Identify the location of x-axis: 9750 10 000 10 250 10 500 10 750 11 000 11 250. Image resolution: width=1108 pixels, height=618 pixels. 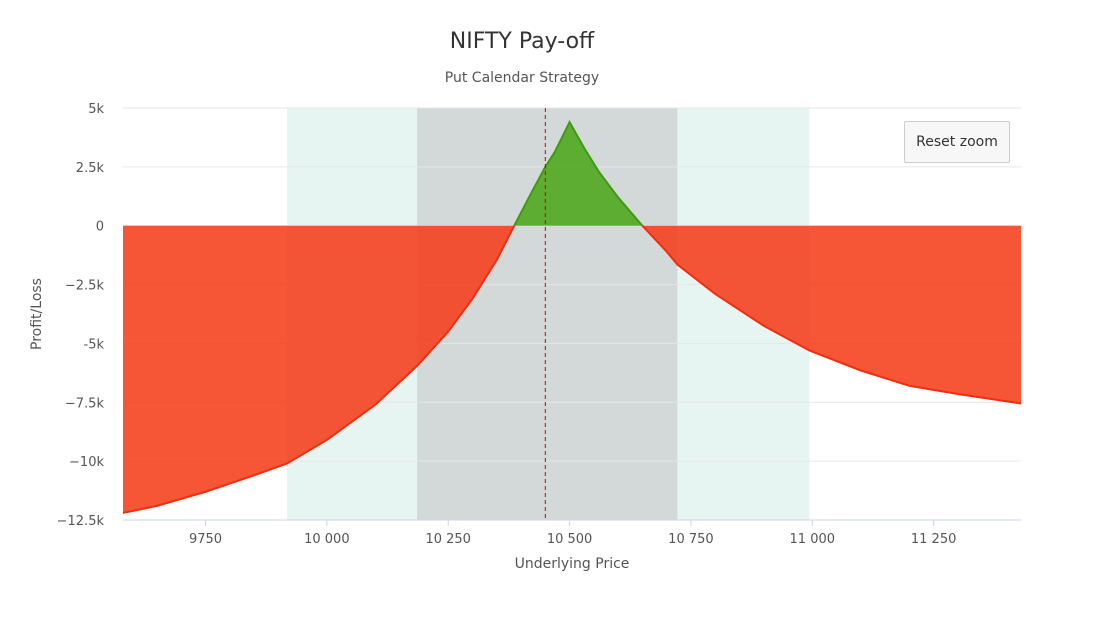
(572, 533).